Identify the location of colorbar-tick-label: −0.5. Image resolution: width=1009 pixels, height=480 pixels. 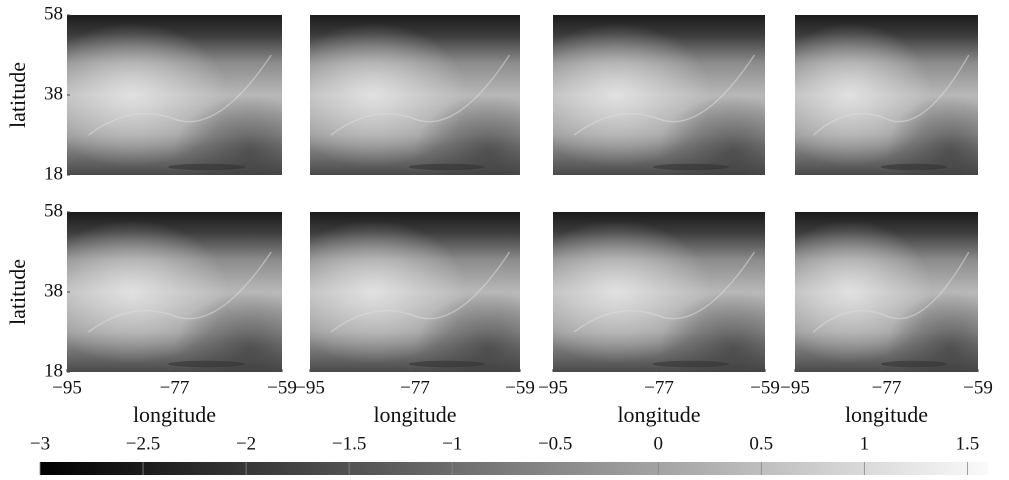
(555, 443).